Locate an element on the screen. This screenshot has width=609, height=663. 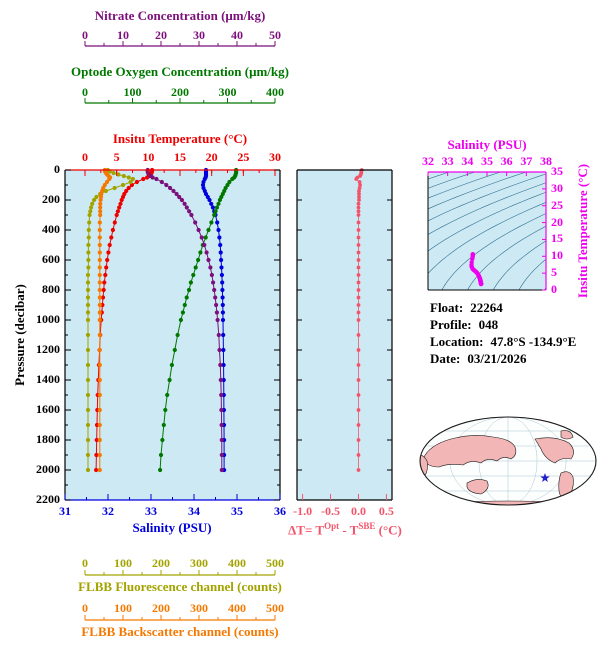
delta-t-title-mid: - T is located at coordinates (349, 530).